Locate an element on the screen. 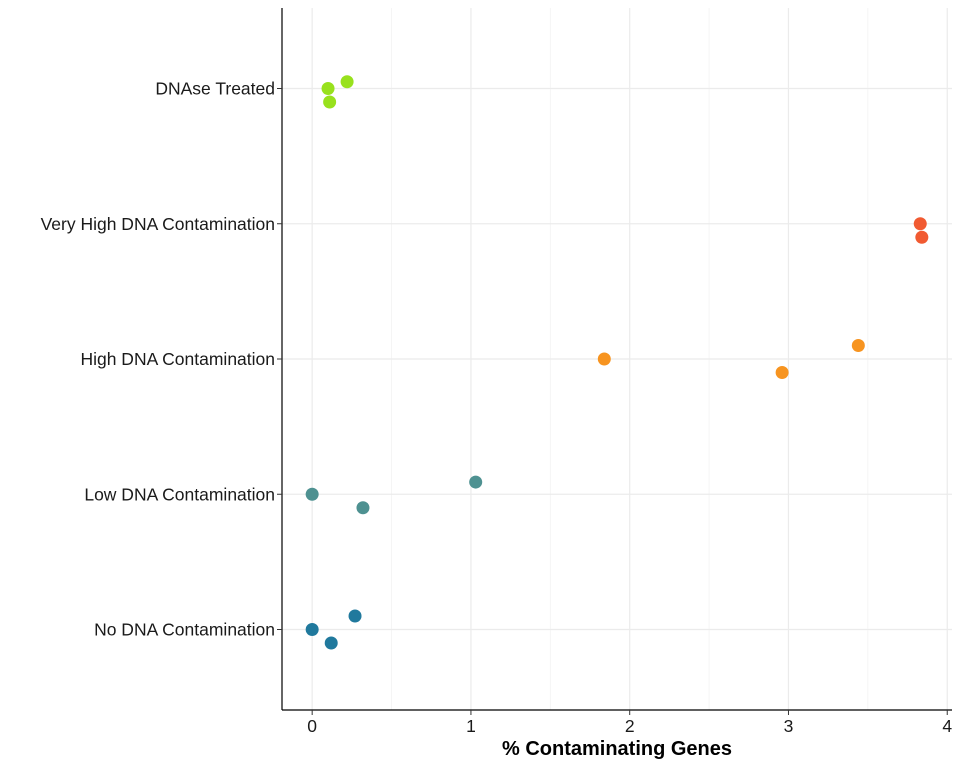  y-category-label: Very High DNA Contamination is located at coordinates (158, 224).